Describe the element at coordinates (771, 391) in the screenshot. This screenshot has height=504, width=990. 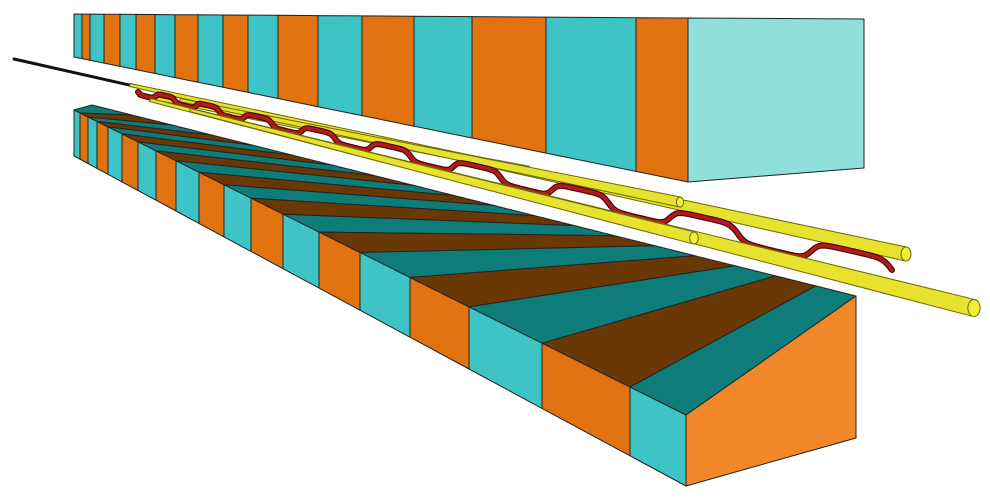
I see `lower-array-end-face` at that location.